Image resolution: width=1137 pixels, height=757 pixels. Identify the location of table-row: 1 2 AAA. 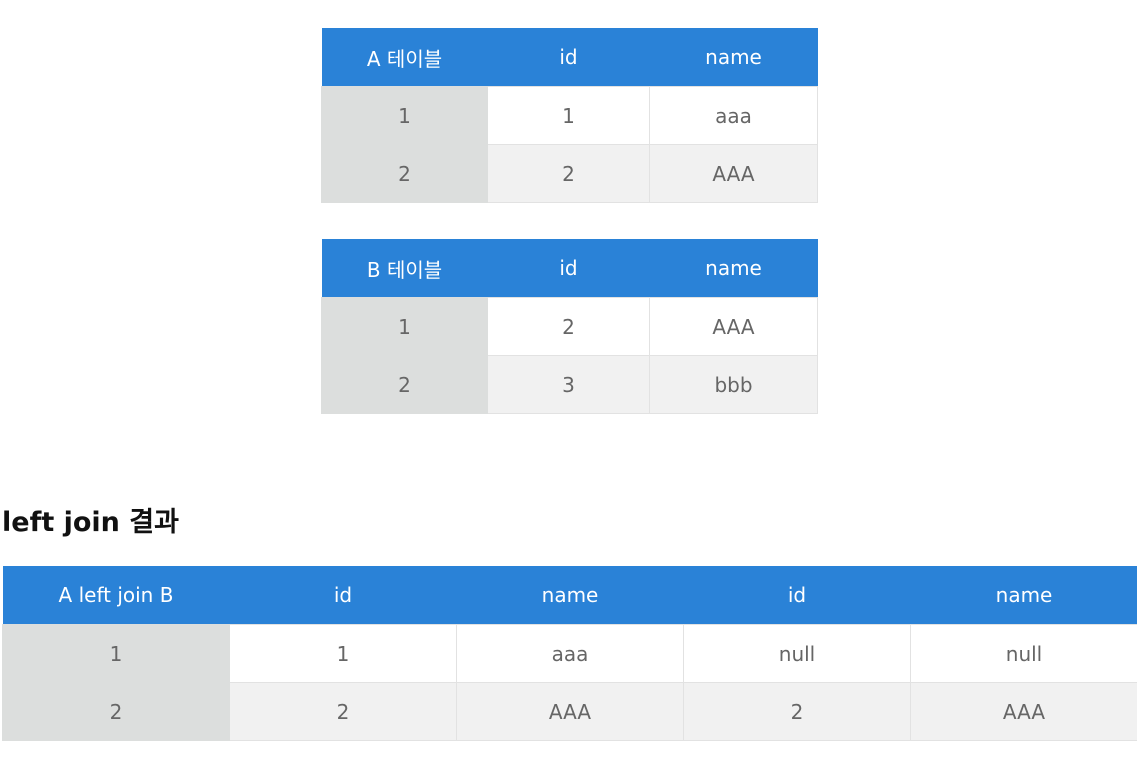
(569, 326).